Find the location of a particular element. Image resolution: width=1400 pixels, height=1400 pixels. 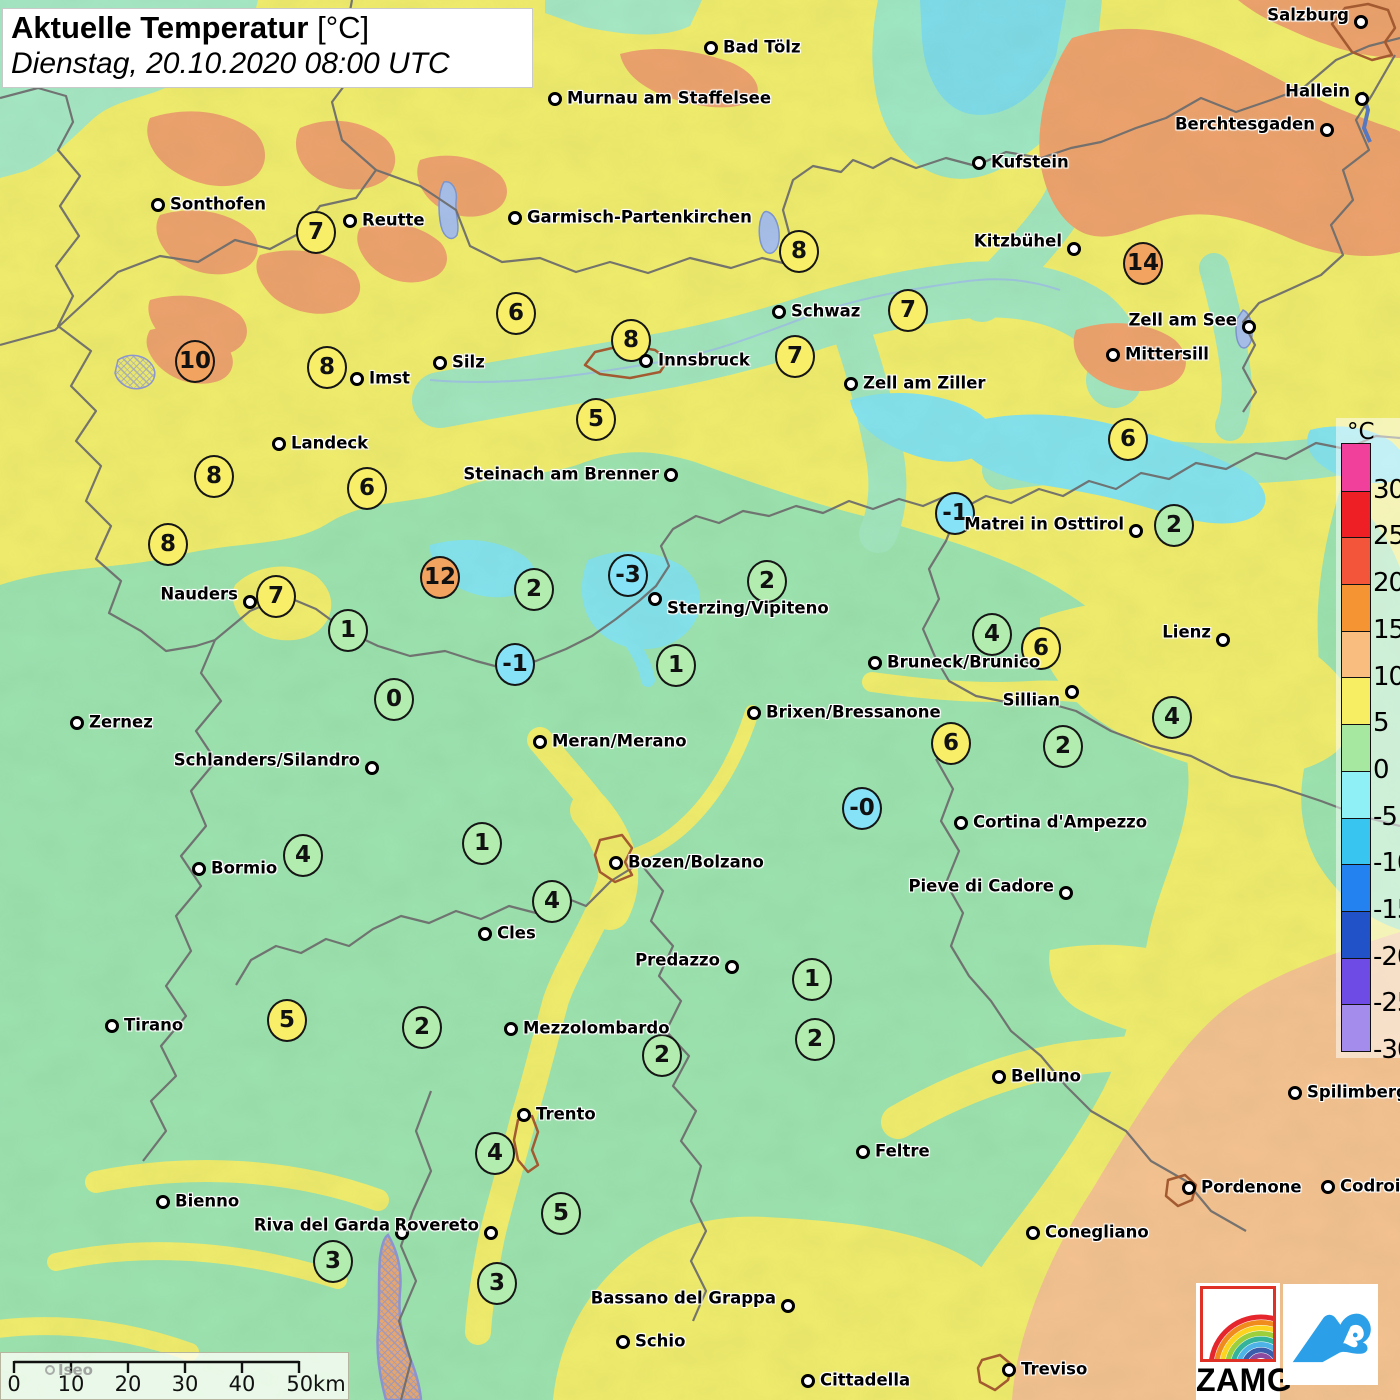

temp-marker: 5 is located at coordinates (287, 1020).